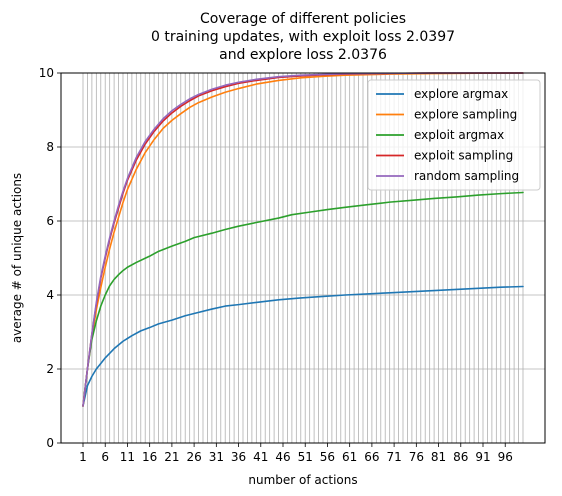  What do you see at coordinates (459, 135) in the screenshot?
I see `legend-label: exploit argmax` at bounding box center [459, 135].